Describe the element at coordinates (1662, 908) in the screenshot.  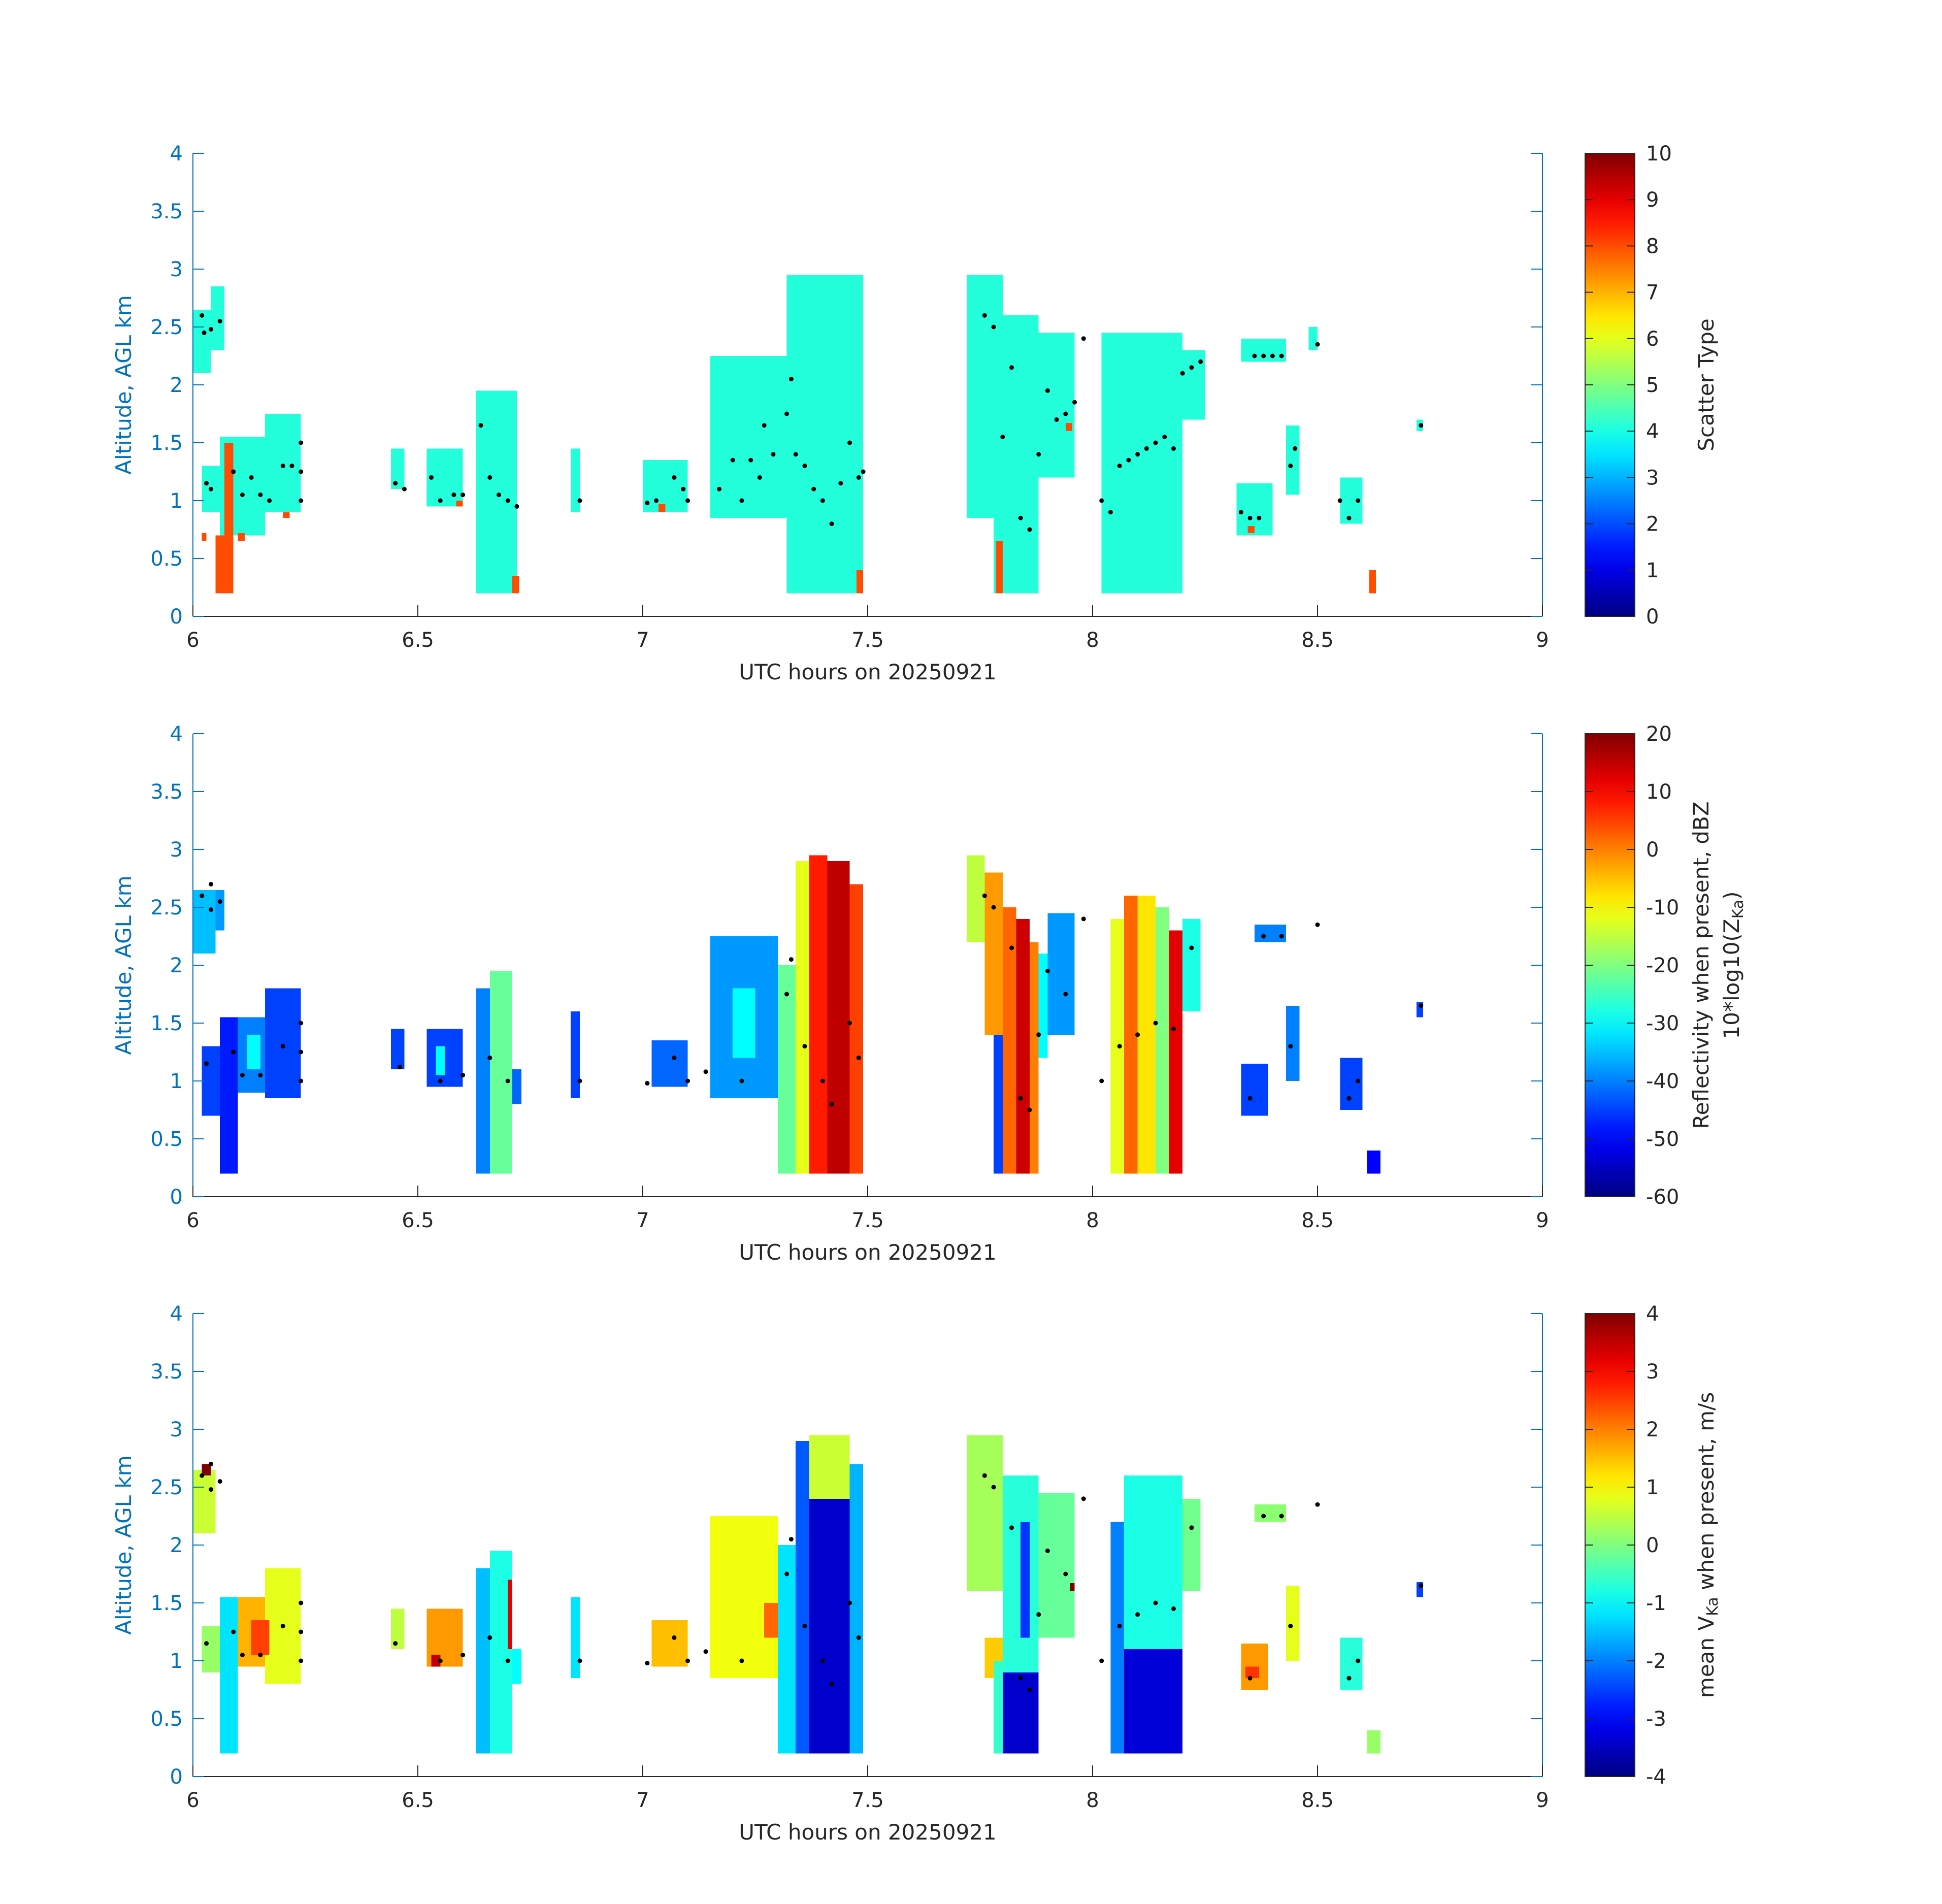
I see `colorbar-tick-label: -10` at that location.